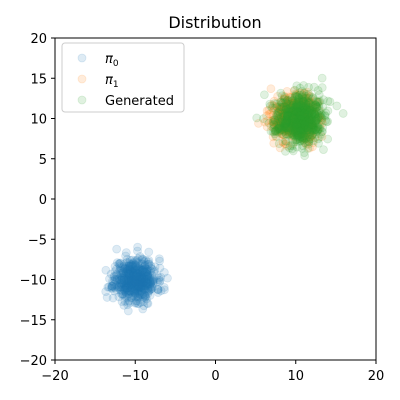 This screenshot has height=400, width=400. Describe the element at coordinates (38, 39) in the screenshot. I see `y-tick-label: 20` at that location.